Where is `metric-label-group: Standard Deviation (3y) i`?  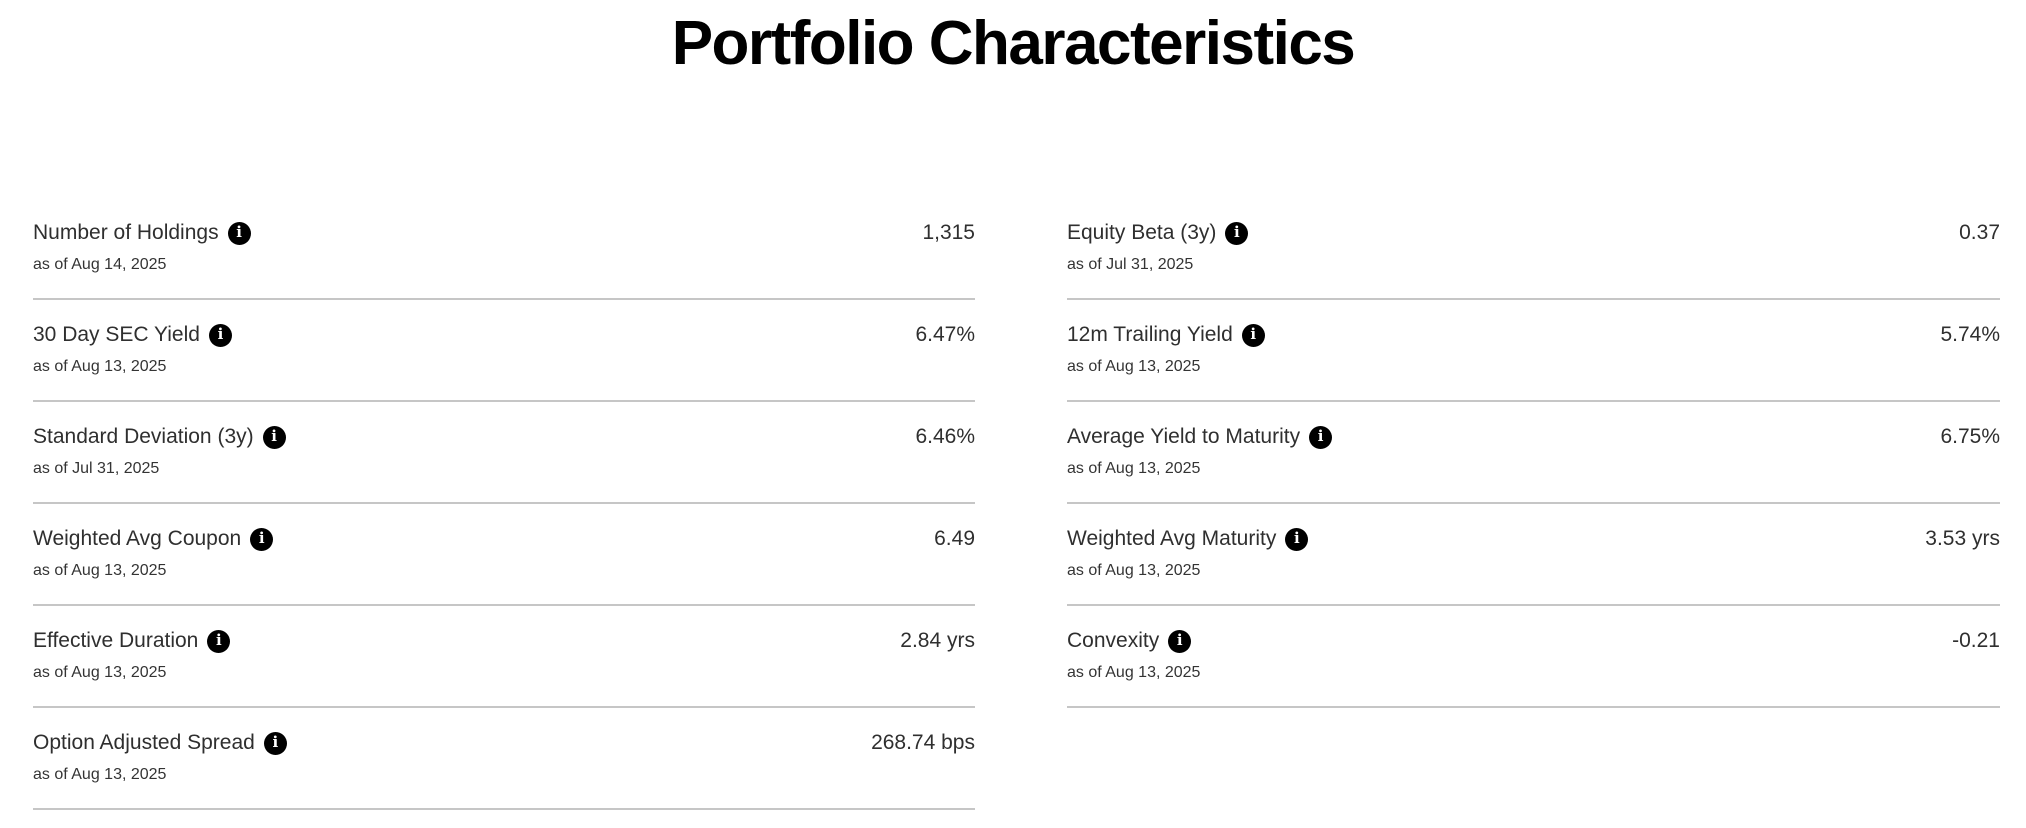
metric-label-group: Standard Deviation (3y) i is located at coordinates (159, 437).